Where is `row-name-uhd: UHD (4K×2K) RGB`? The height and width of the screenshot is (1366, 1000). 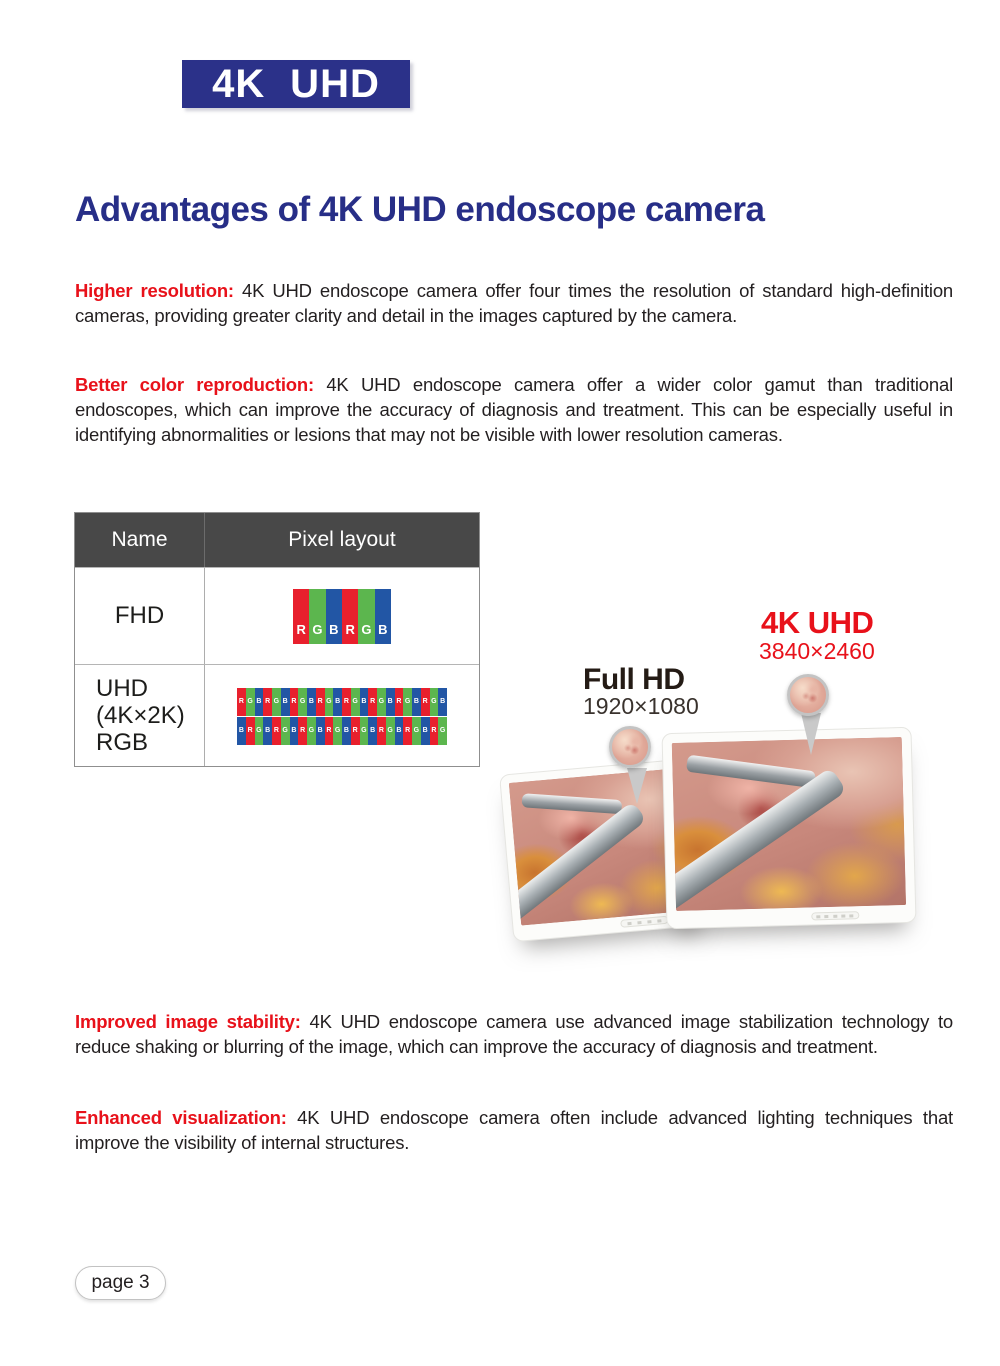 row-name-uhd: UHD (4K×2K) RGB is located at coordinates (140, 715).